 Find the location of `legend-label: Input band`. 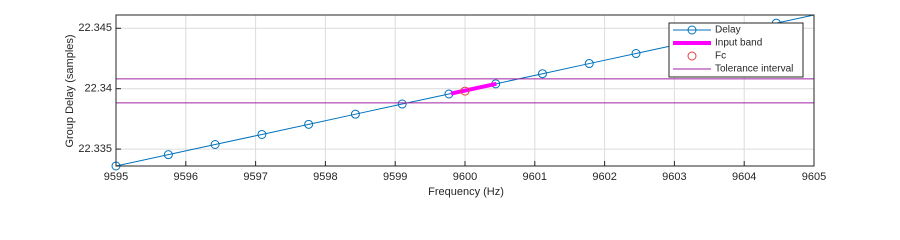

legend-label: Input band is located at coordinates (738, 43).